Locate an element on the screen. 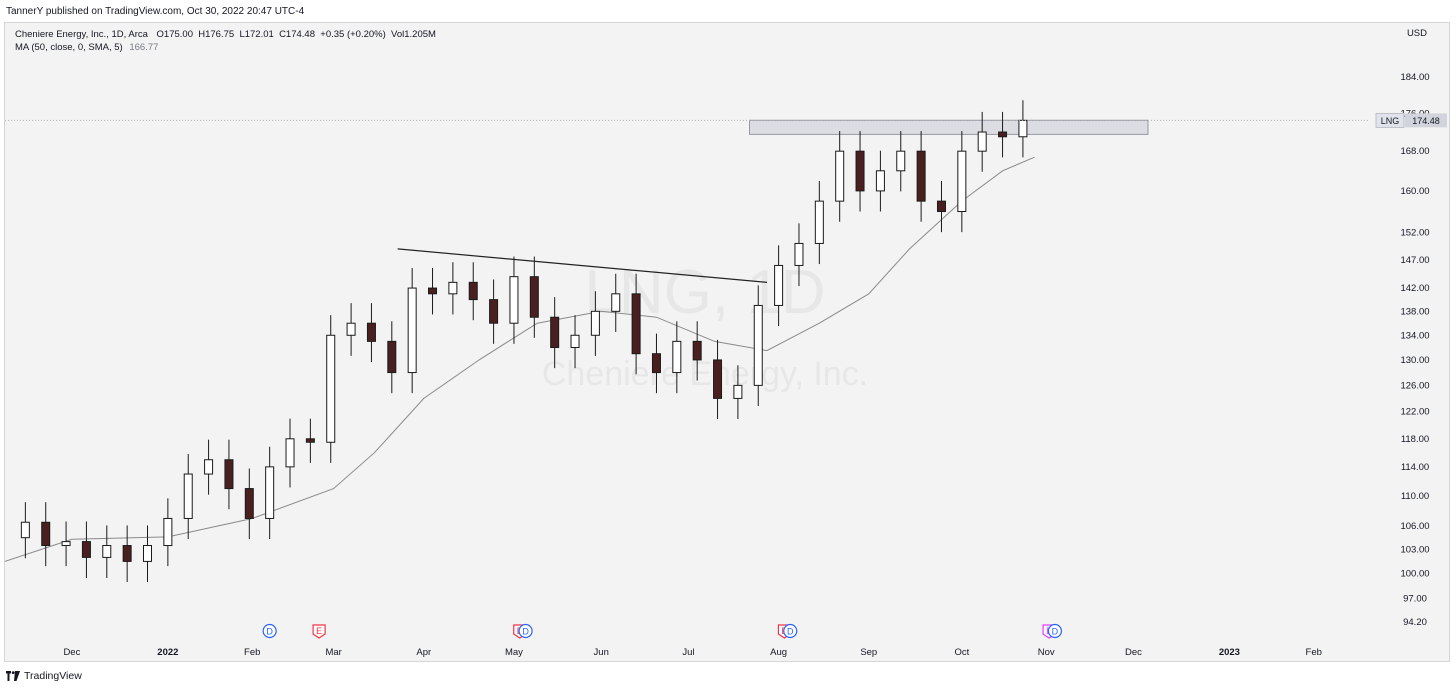 The image size is (1456, 691). legend-symbol-info: Cheniere Energy, Inc., 1D, Arca is located at coordinates (81, 34).